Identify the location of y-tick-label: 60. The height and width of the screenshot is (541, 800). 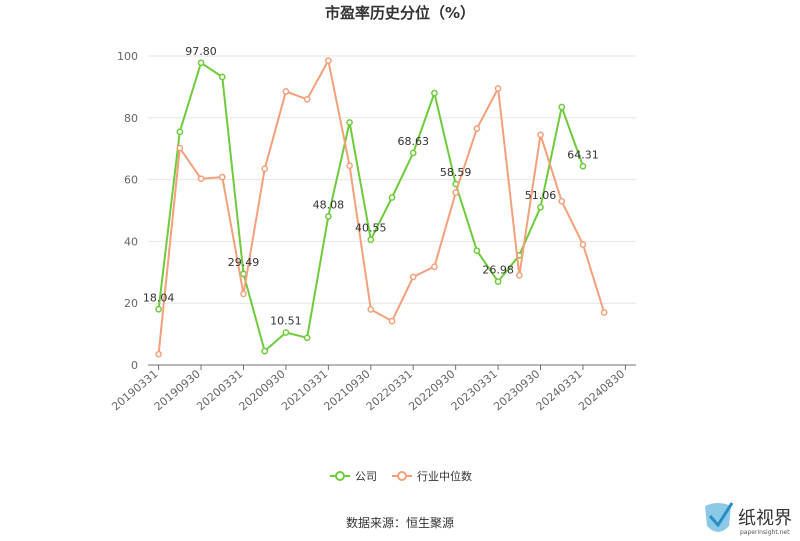
(131, 180).